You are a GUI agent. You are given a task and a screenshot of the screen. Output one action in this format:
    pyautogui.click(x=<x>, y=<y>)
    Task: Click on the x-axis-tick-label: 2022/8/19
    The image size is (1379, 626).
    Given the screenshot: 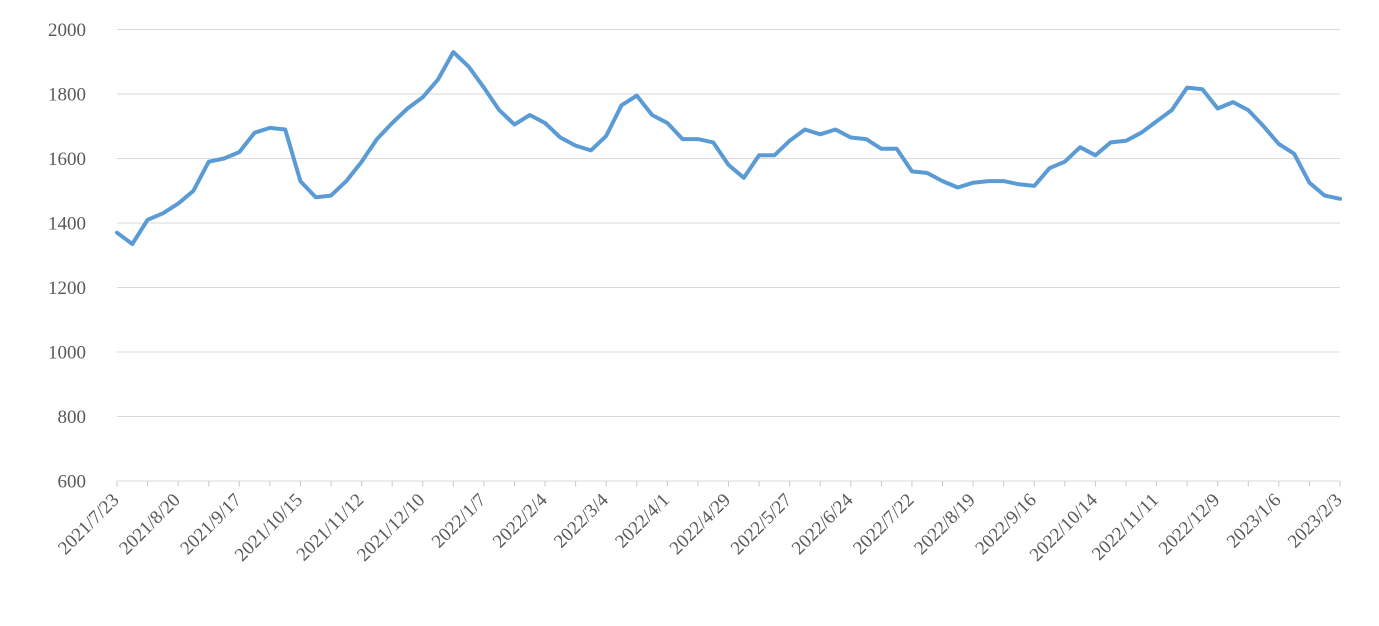 What is the action you would take?
    pyautogui.click(x=944, y=524)
    